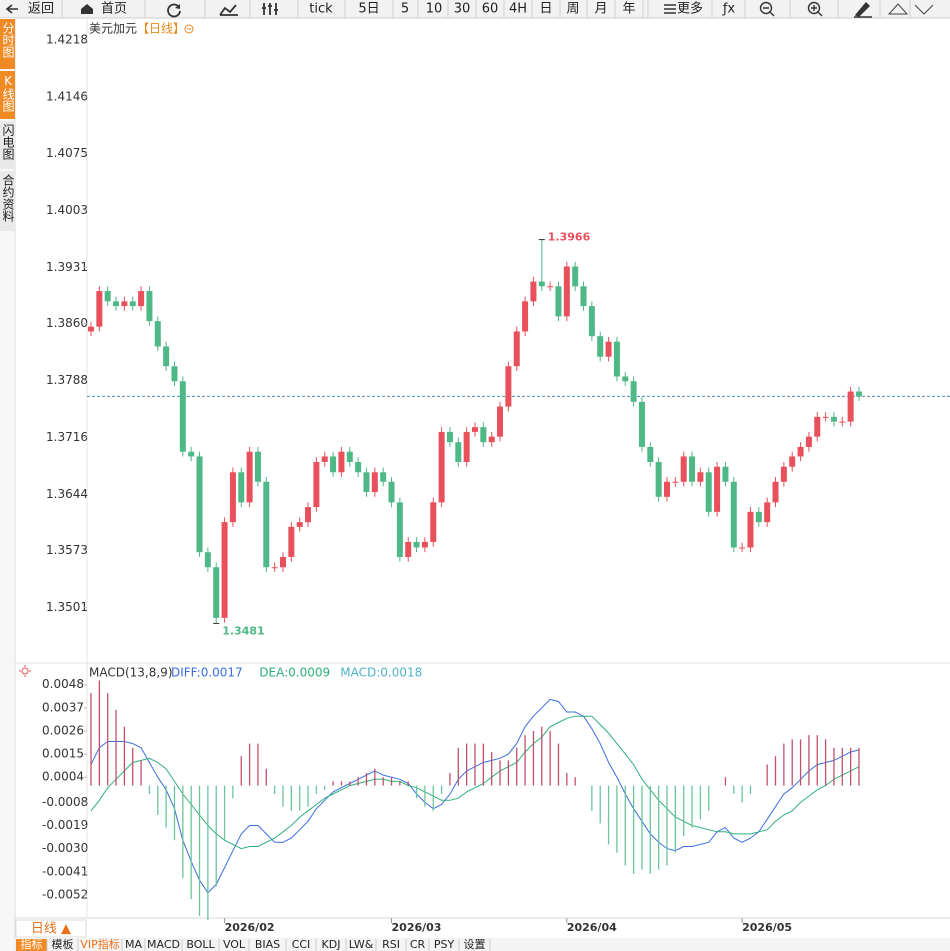  Describe the element at coordinates (189, 29) in the screenshot. I see `collapse-icon` at that location.